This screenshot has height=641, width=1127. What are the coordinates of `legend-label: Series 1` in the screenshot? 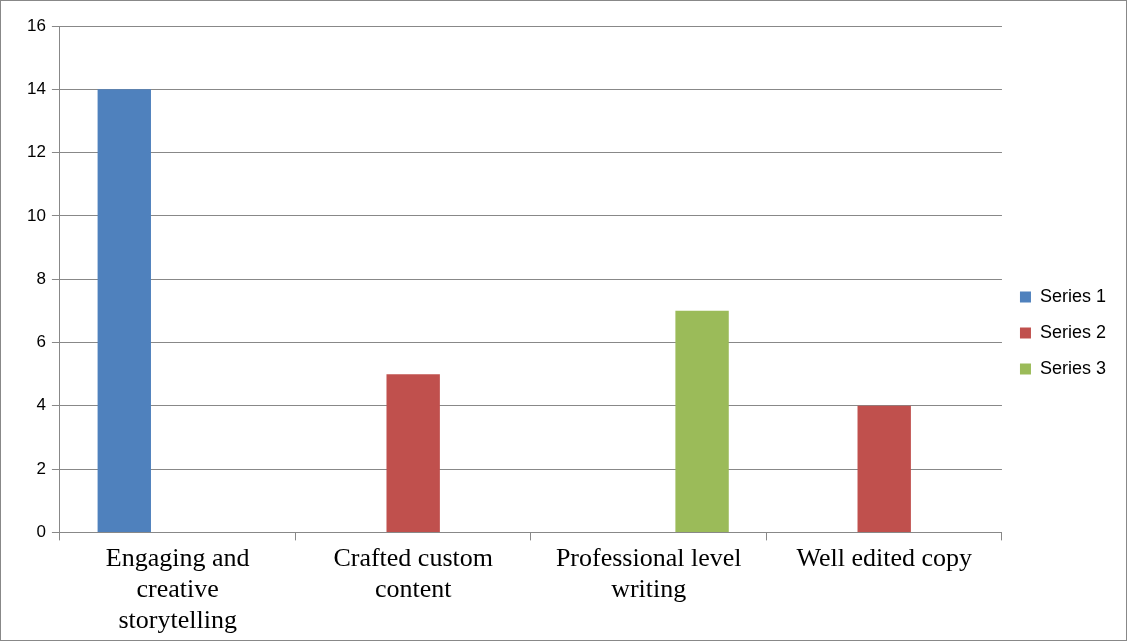 It's located at (1073, 295).